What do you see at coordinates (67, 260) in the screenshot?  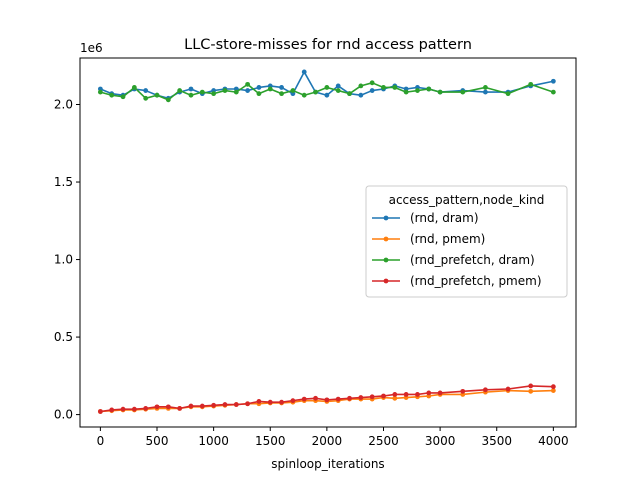 I see `y-axis: 0.0 0.5 1.0 1.5 2.0` at bounding box center [67, 260].